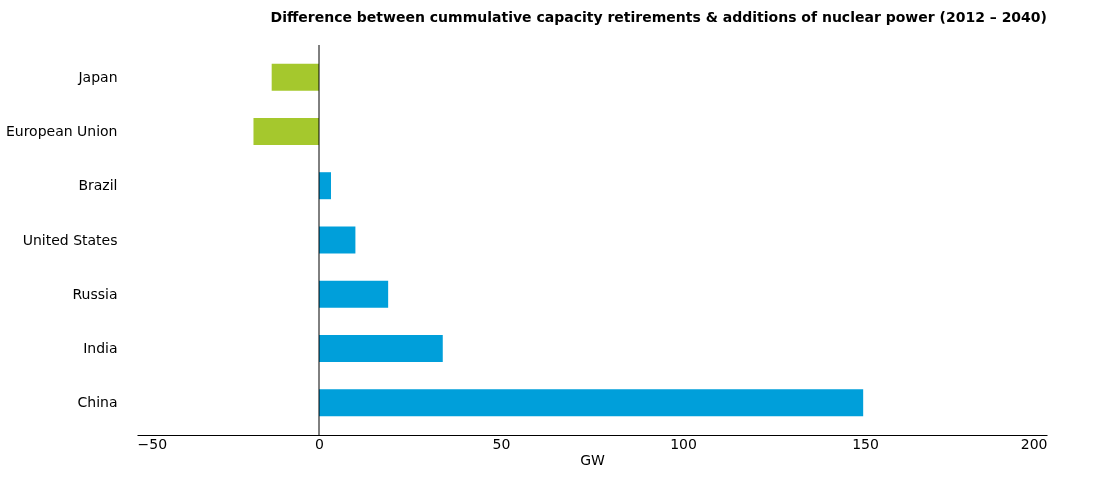 The image size is (1108, 500). I want to click on x-tick-label: 0, so click(319, 443).